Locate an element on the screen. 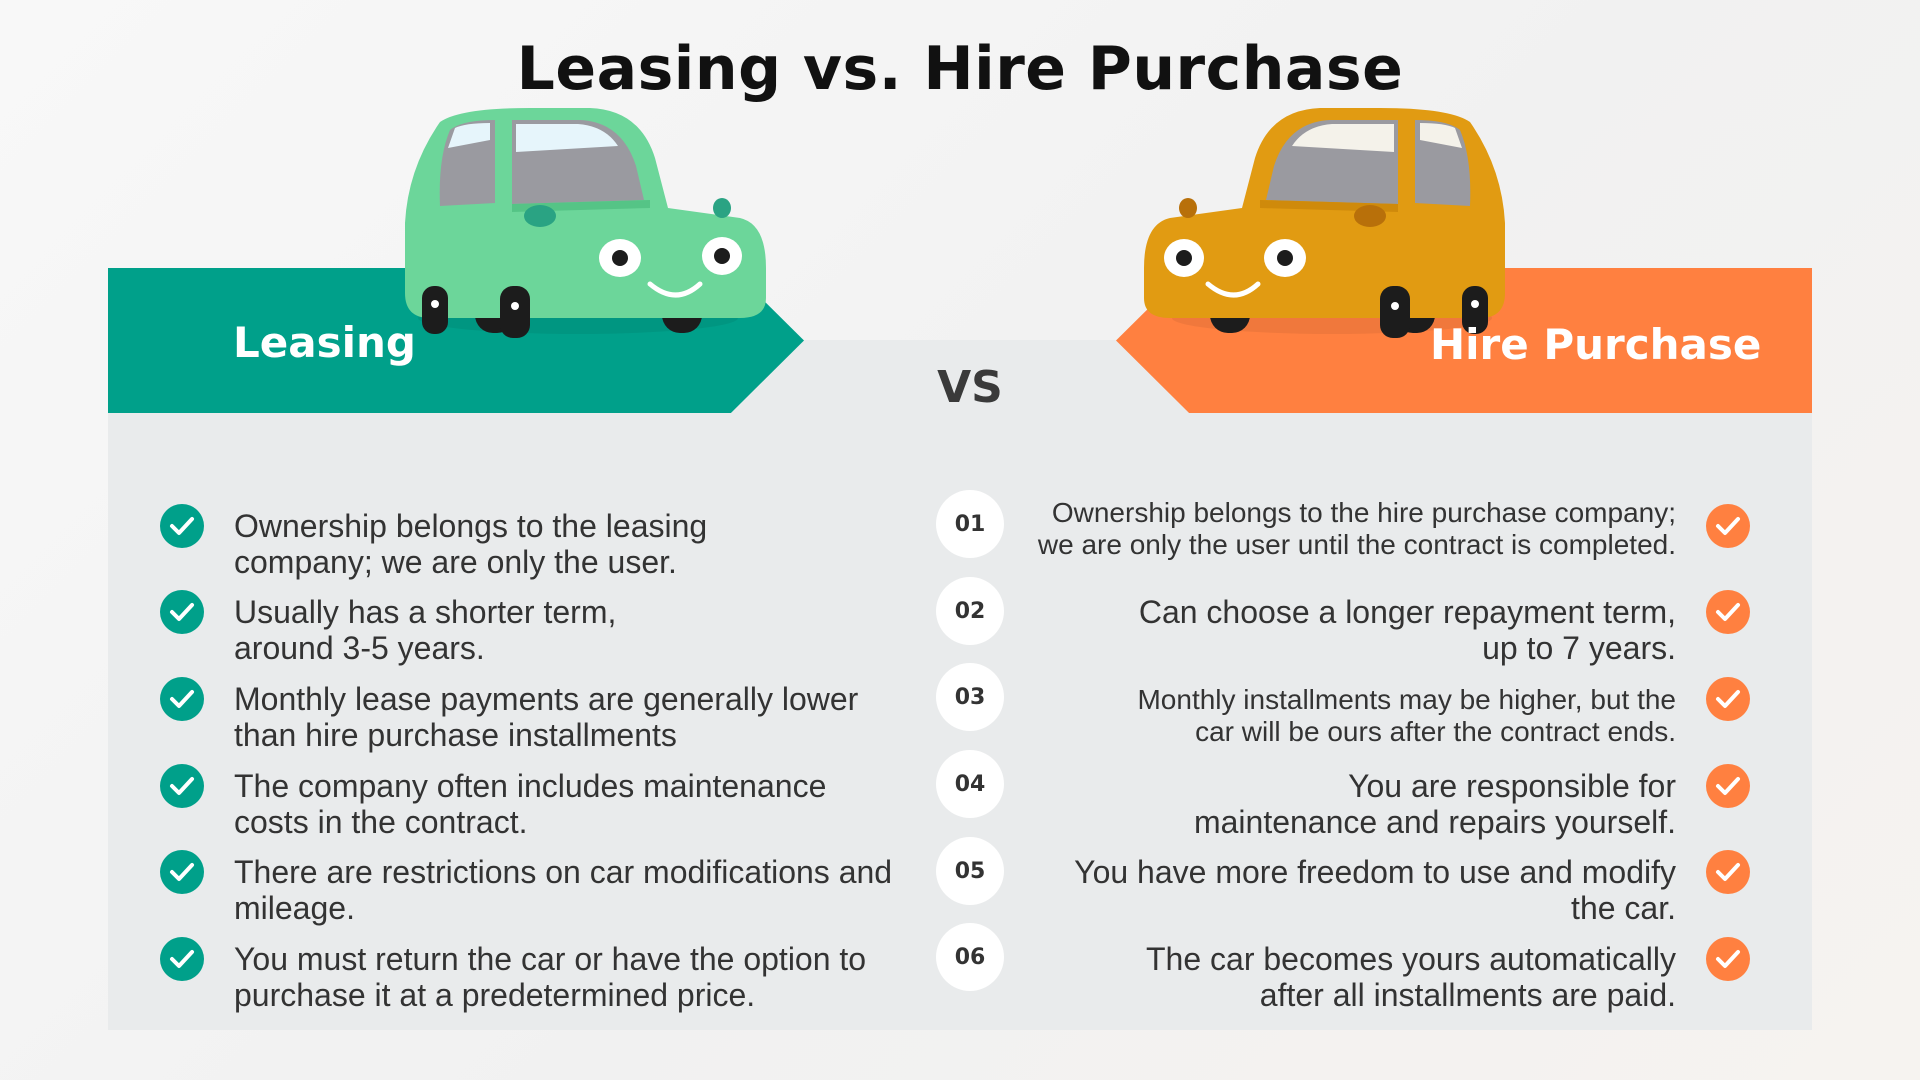 The width and height of the screenshot is (1920, 1080). number-badge: 05 is located at coordinates (970, 871).